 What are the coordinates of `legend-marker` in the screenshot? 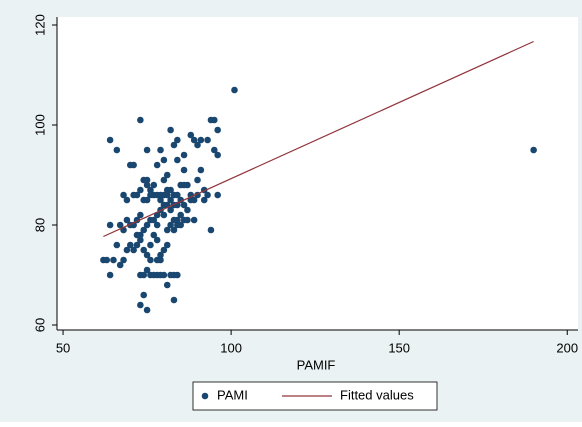 It's located at (205, 396).